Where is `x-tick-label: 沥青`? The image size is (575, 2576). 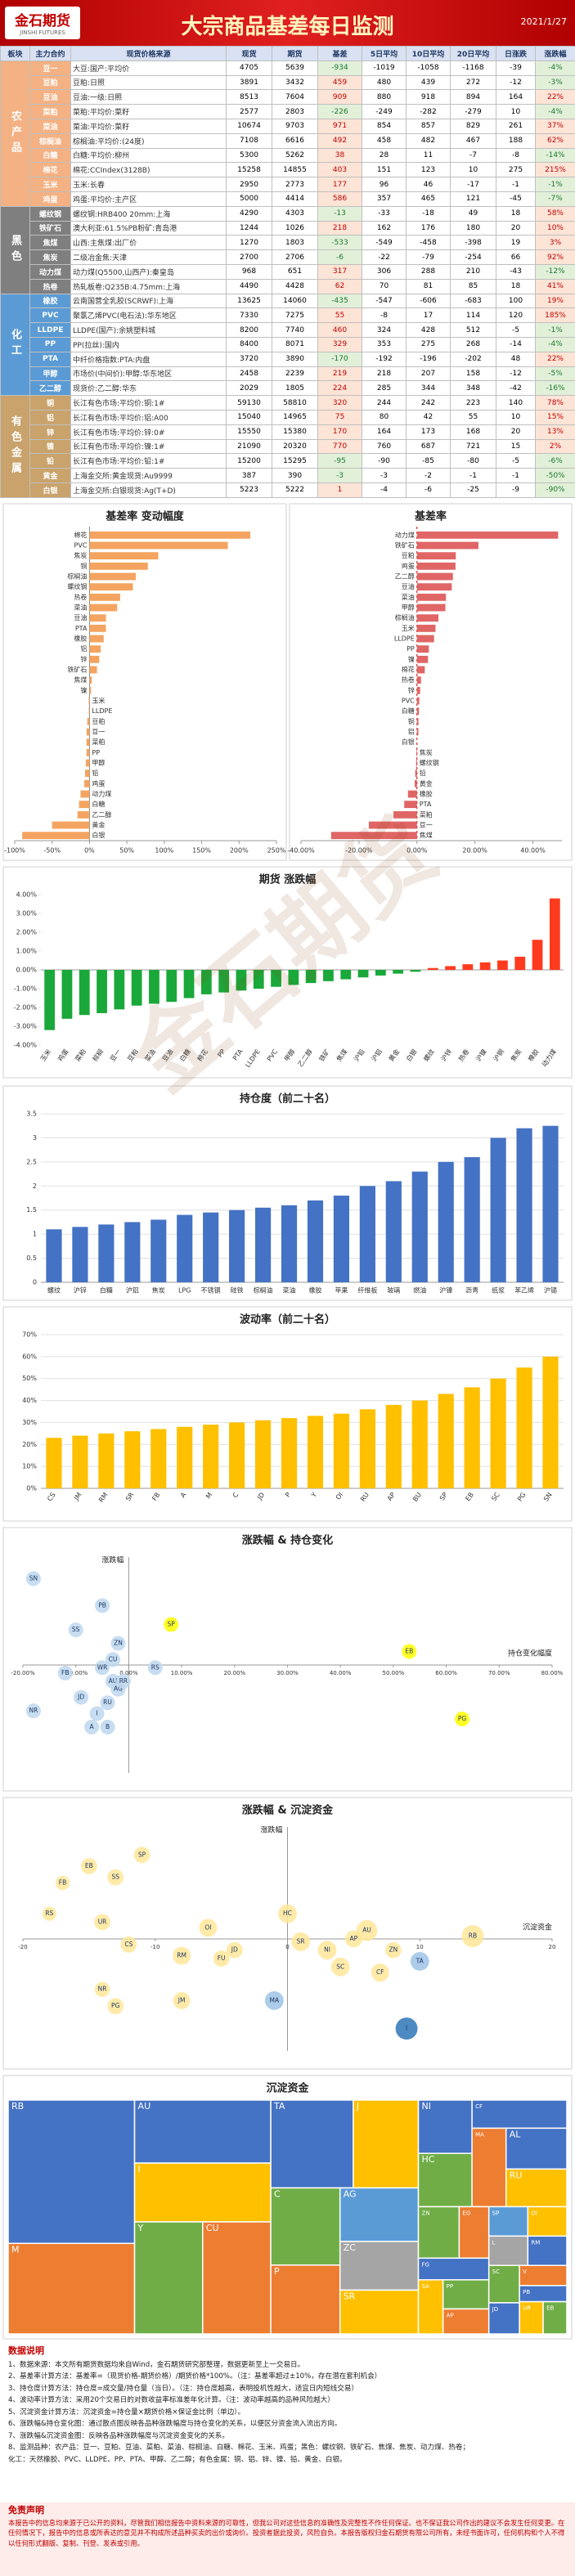
x-tick-label: 沥青 is located at coordinates (472, 1290).